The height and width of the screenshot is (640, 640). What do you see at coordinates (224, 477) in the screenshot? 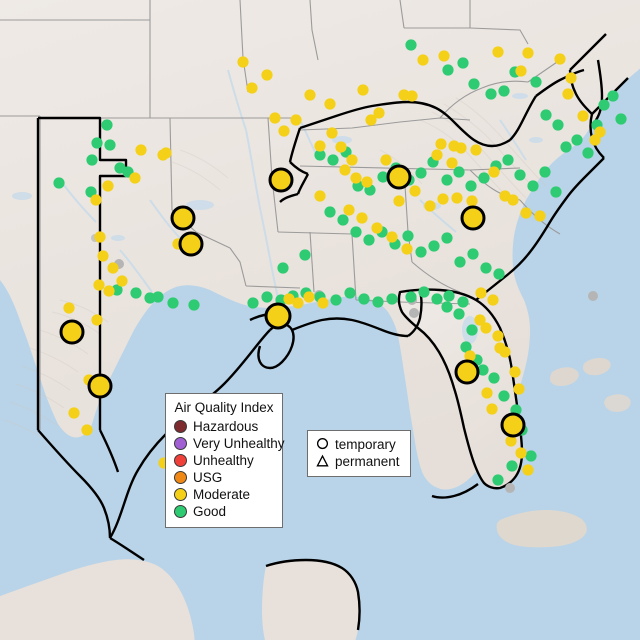
I see `legend-item-usg: USG` at bounding box center [224, 477].